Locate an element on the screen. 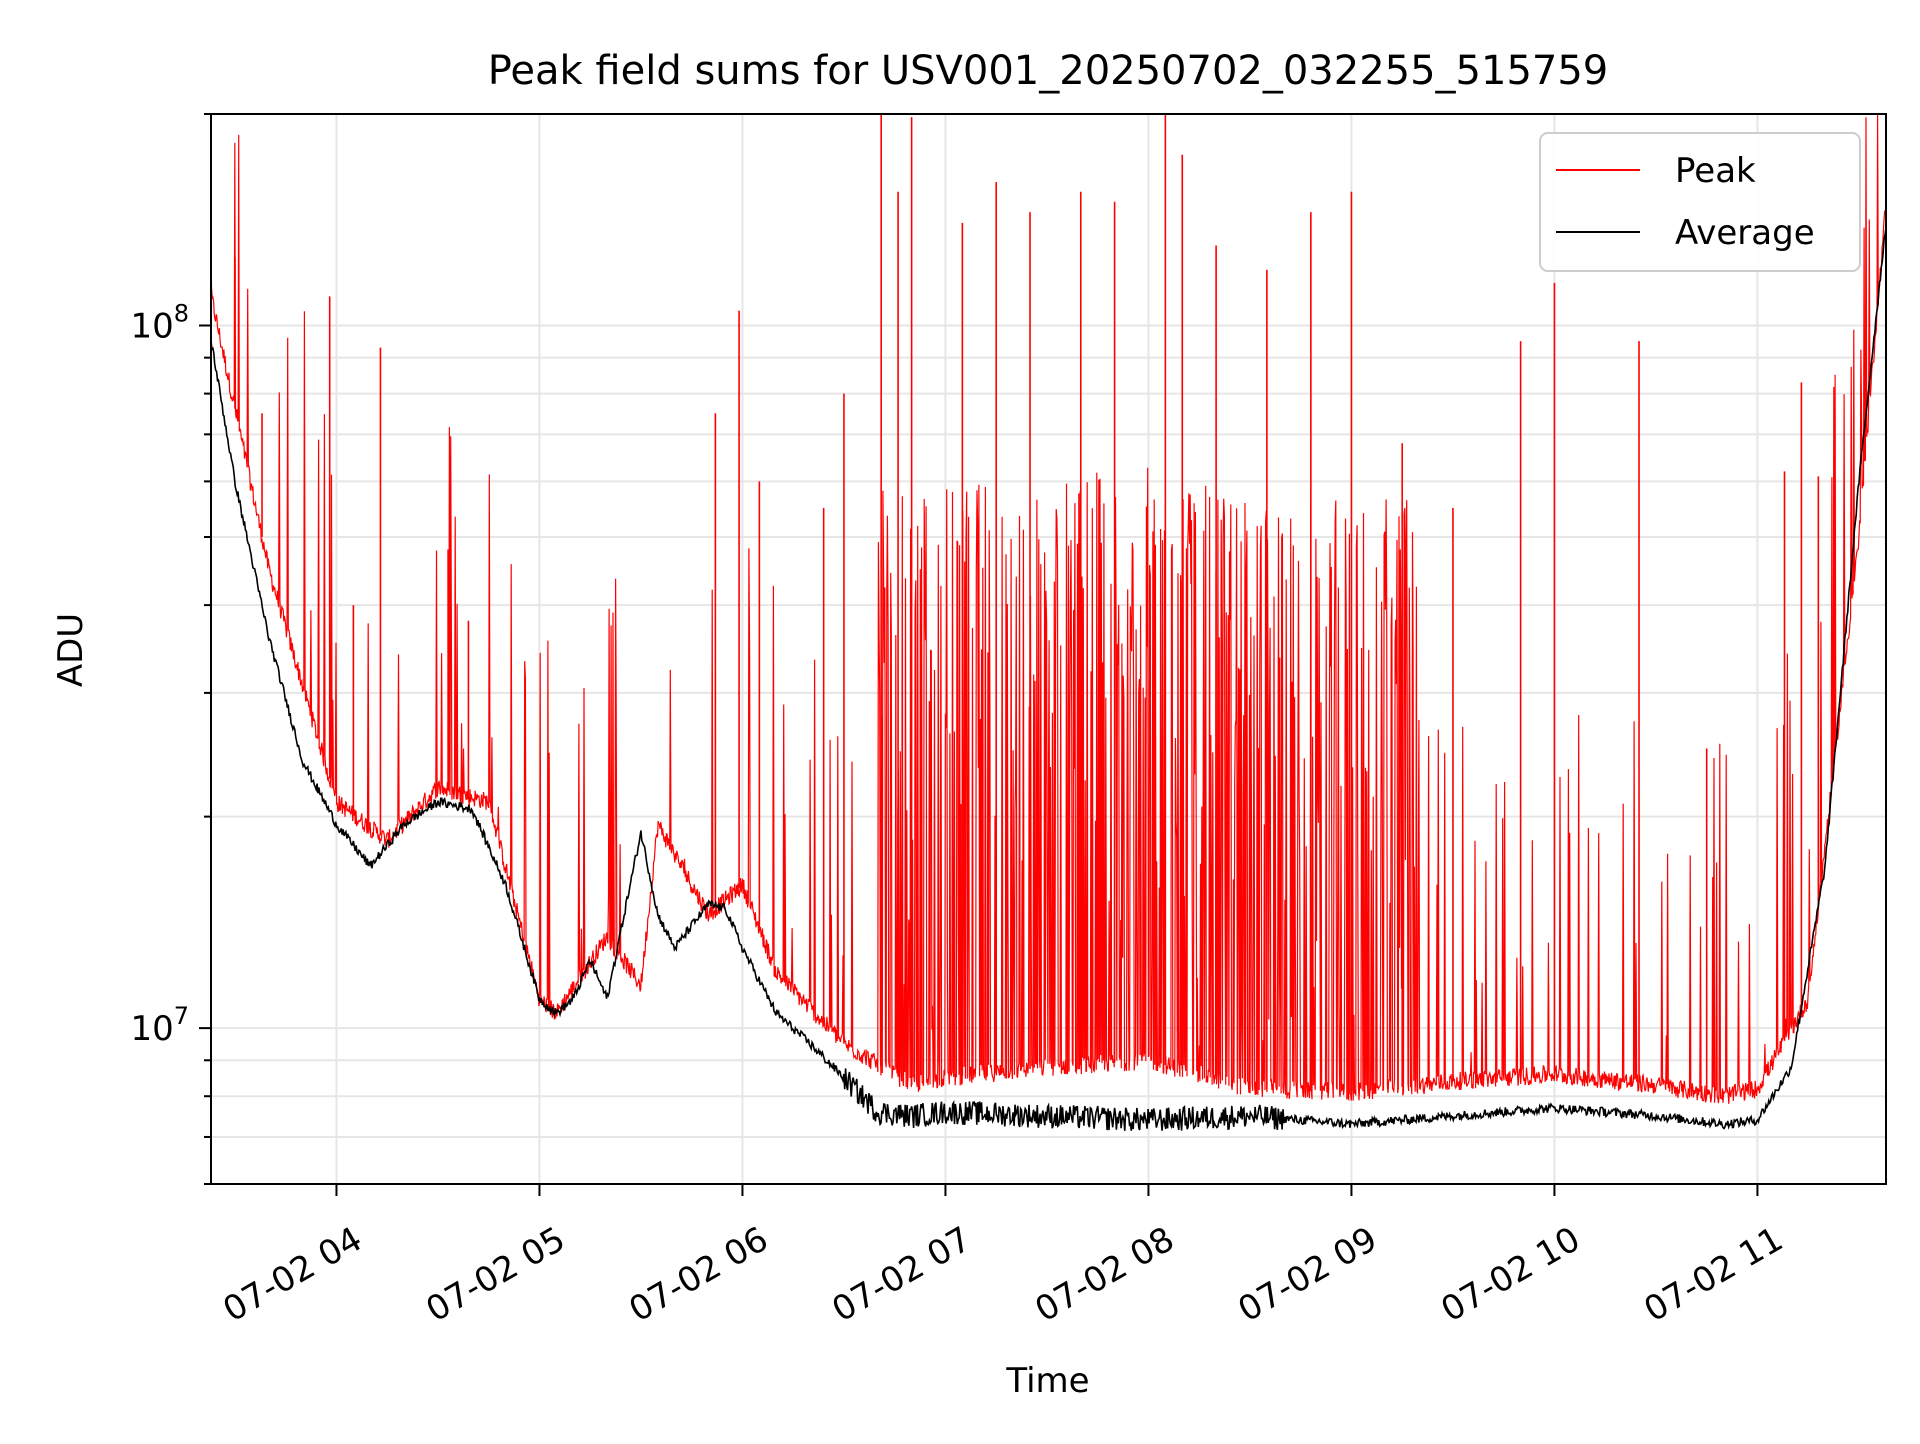  legend-label-average: Average is located at coordinates (1745, 233).